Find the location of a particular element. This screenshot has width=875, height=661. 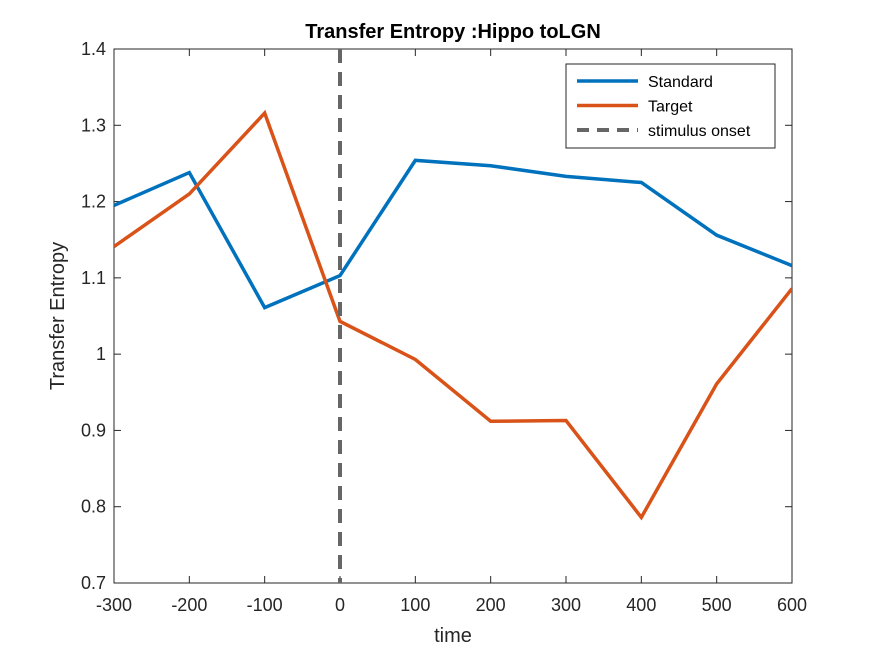

legend-label-target: Target is located at coordinates (670, 107).